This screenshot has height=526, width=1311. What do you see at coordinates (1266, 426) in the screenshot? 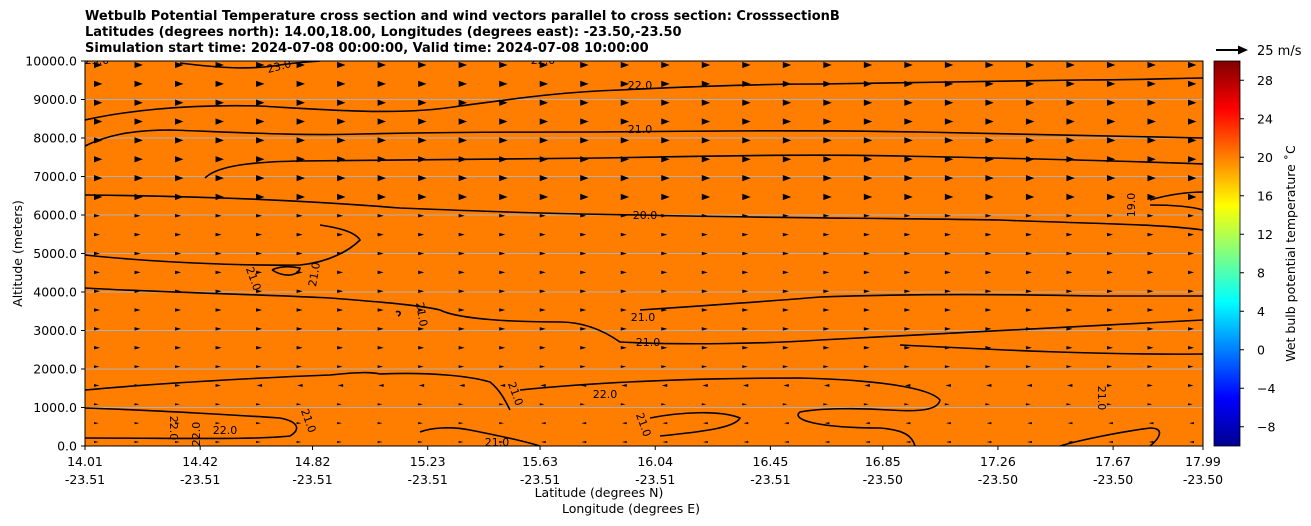
I see `colorbar-tick-label: −8` at bounding box center [1266, 426].